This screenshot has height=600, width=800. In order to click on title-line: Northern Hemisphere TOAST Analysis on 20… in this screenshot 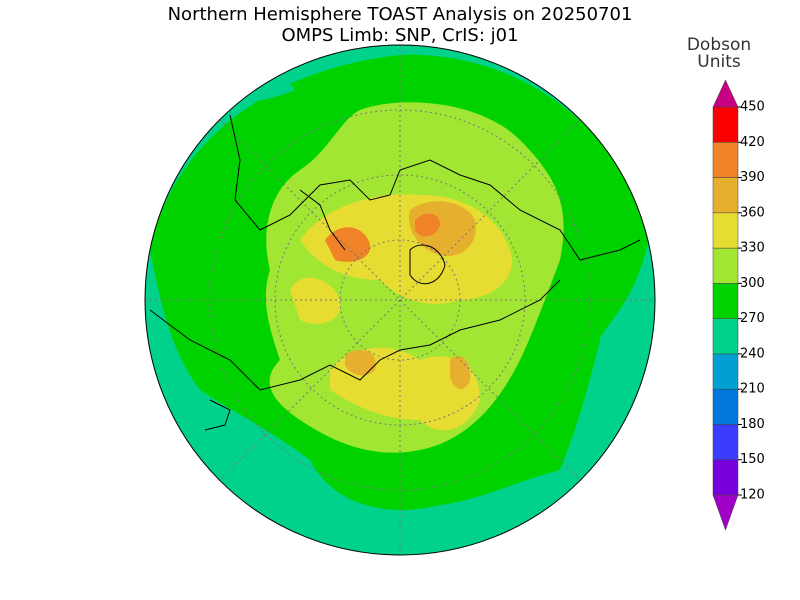, I will do `click(400, 14)`.